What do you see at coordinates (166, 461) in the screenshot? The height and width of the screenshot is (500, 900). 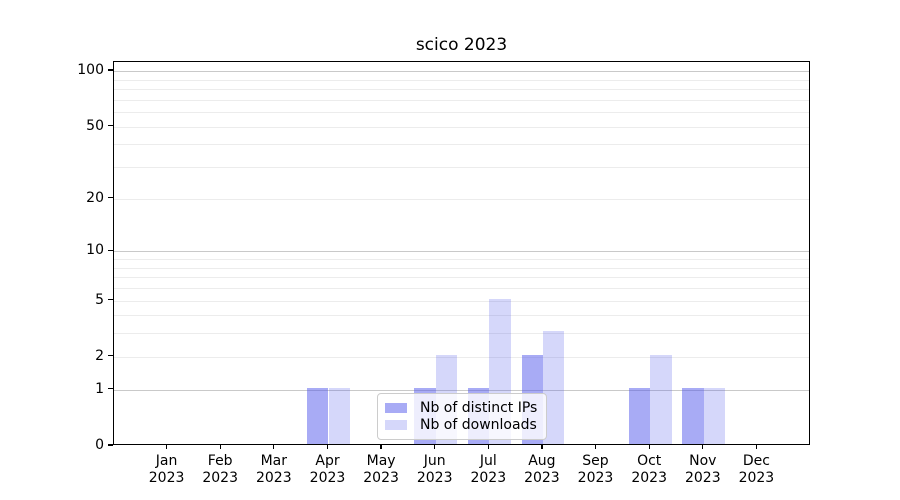 I see `x-tick-month: Jan` at bounding box center [166, 461].